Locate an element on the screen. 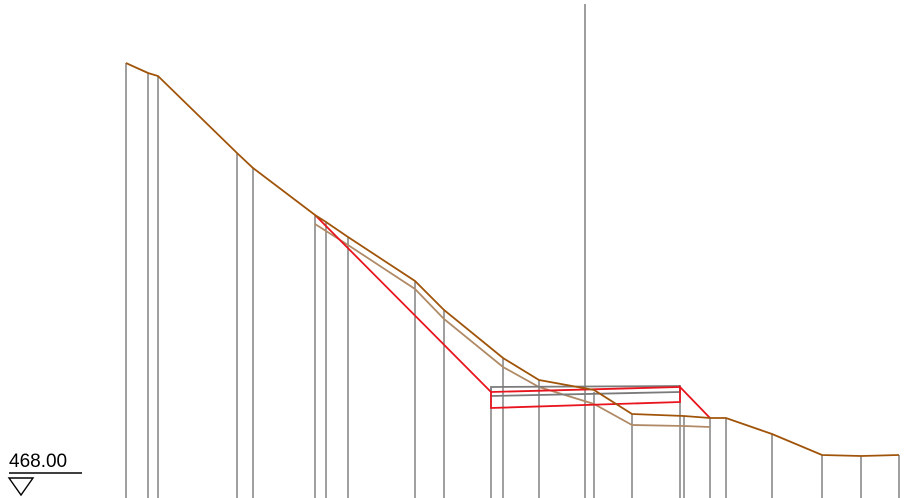 The width and height of the screenshot is (904, 498). datum-marker: 468.00 is located at coordinates (44, 474).